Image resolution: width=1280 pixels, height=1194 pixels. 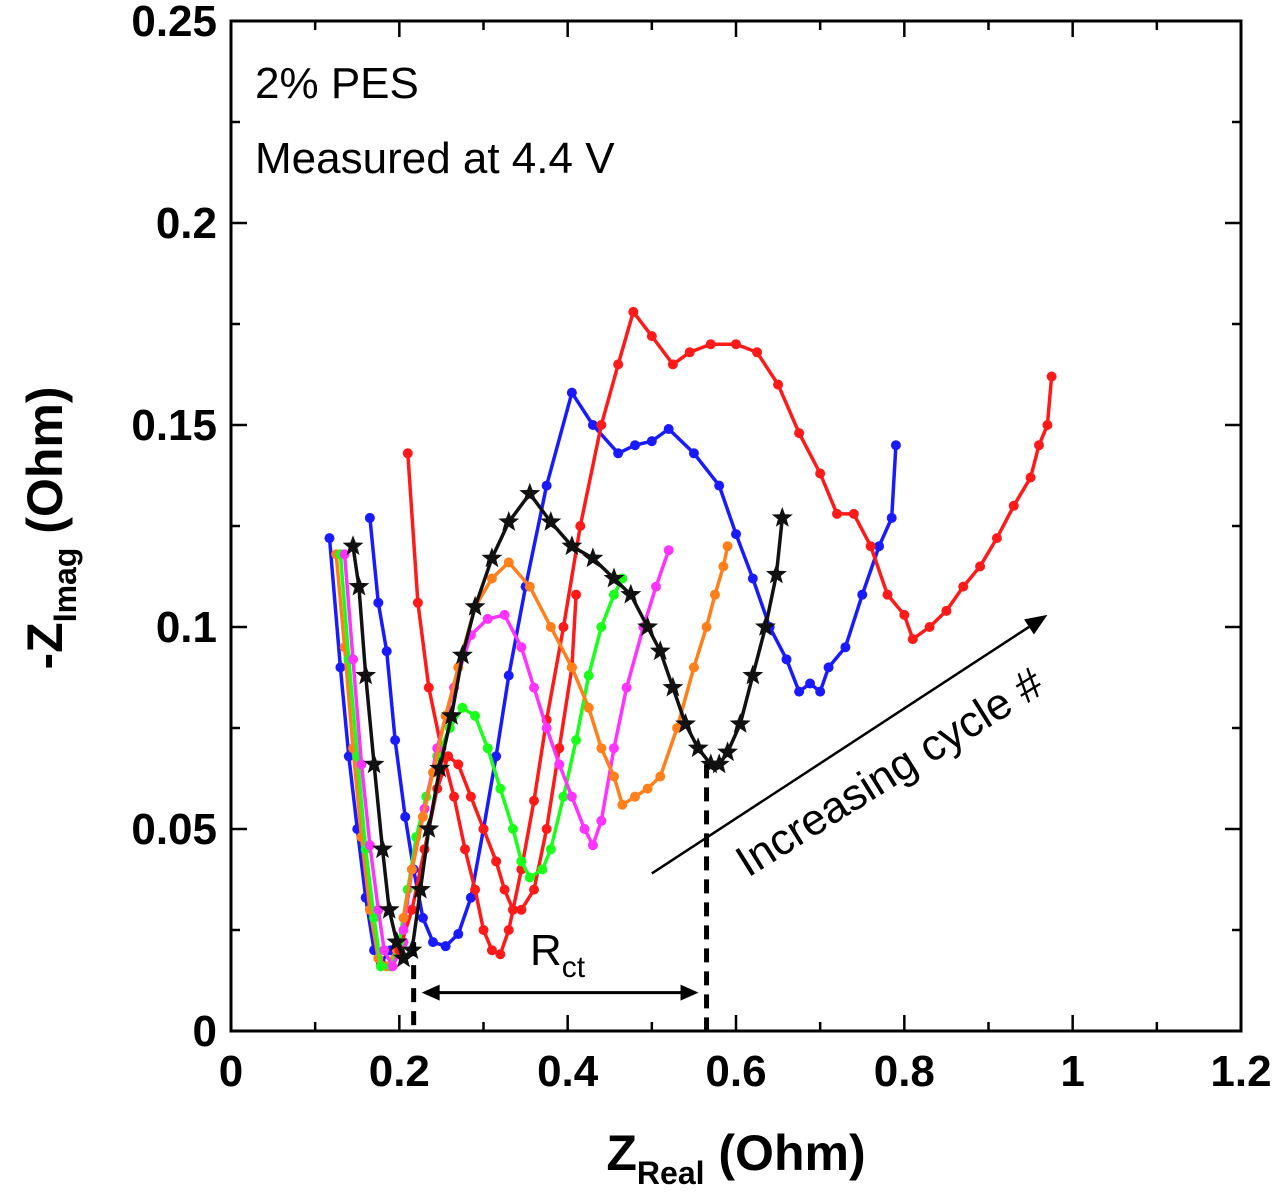 What do you see at coordinates (45, 467) in the screenshot?
I see `y-axis-title-unit: (Ohm)` at bounding box center [45, 467].